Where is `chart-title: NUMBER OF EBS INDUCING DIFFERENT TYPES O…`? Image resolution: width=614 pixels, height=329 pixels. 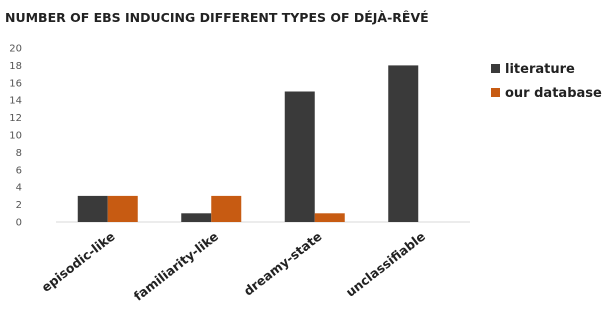 chart-title: NUMBER OF EBS INDUCING DIFFERENT TYPES O… is located at coordinates (217, 17).